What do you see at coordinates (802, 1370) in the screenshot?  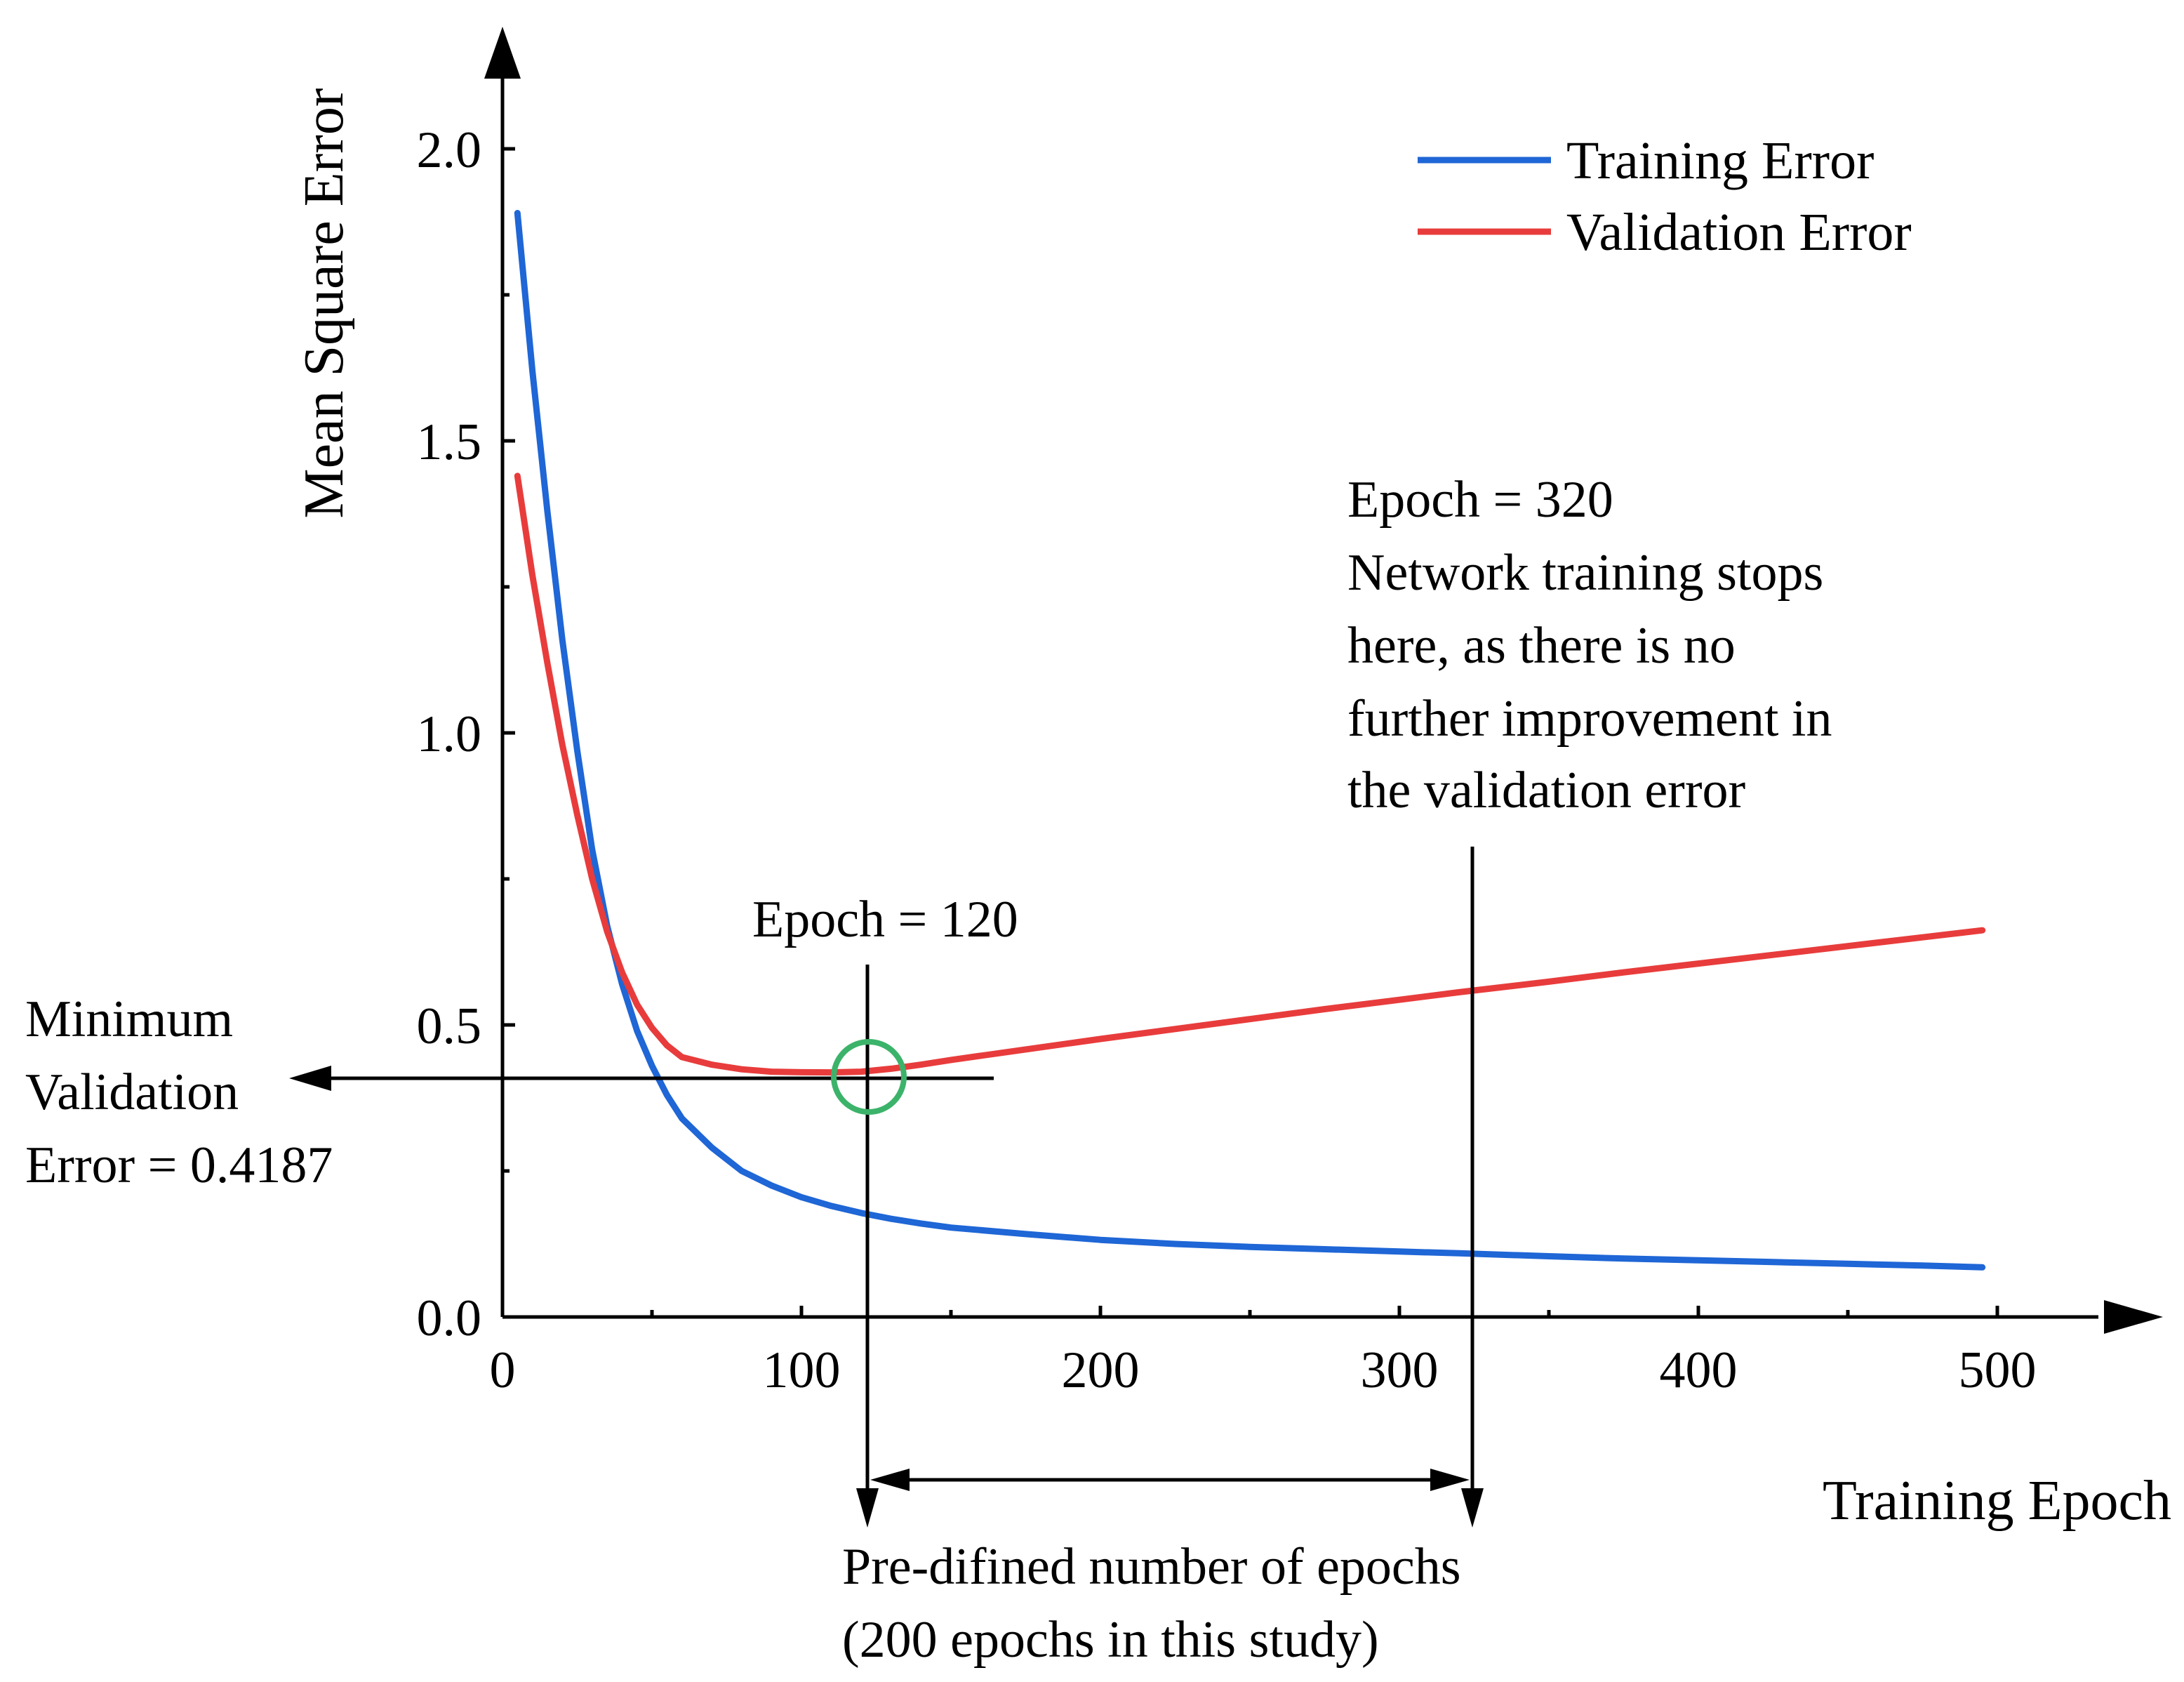 I see `x-tick-label: 100` at bounding box center [802, 1370].